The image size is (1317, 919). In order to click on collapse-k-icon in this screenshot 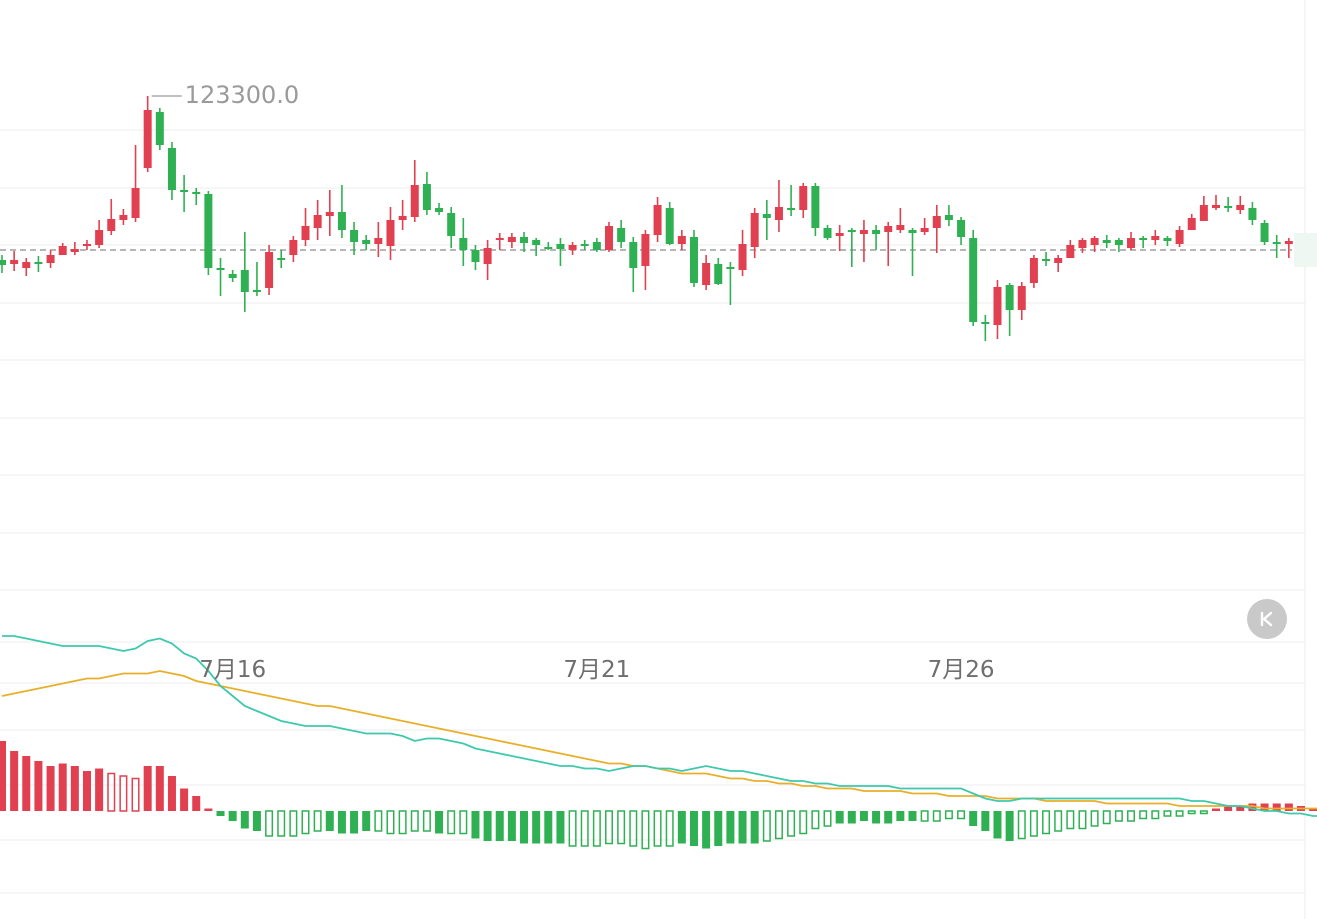, I will do `click(1267, 619)`.